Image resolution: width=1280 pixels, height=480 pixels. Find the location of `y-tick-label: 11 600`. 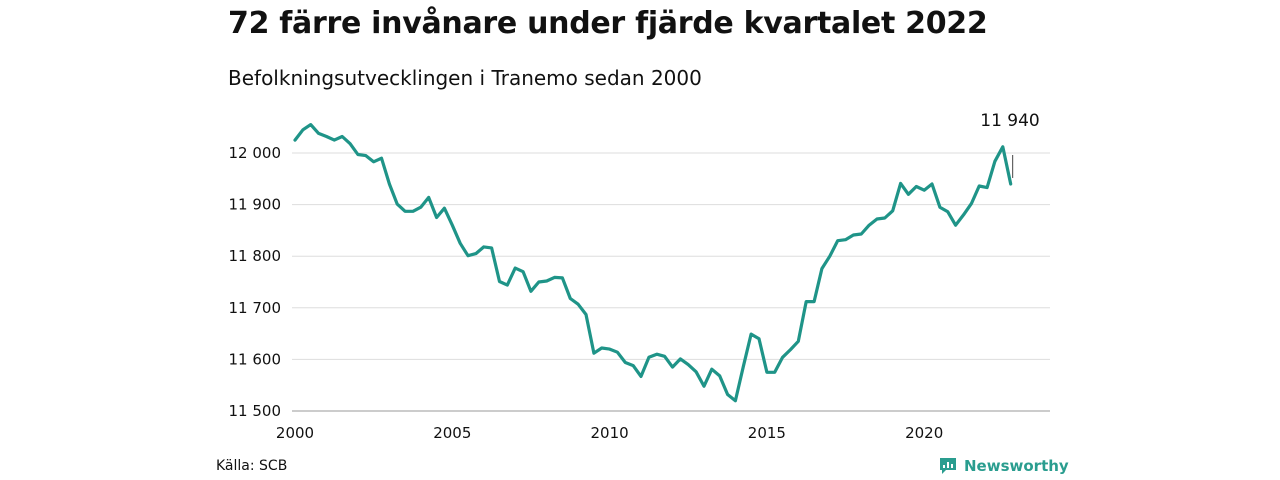

y-tick-label: 11 600 is located at coordinates (255, 359).